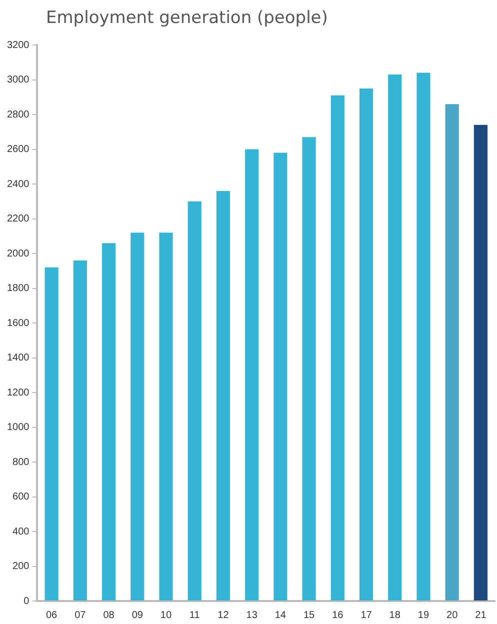 The width and height of the screenshot is (497, 624). What do you see at coordinates (52, 615) in the screenshot?
I see `x-tick-label: 06` at bounding box center [52, 615].